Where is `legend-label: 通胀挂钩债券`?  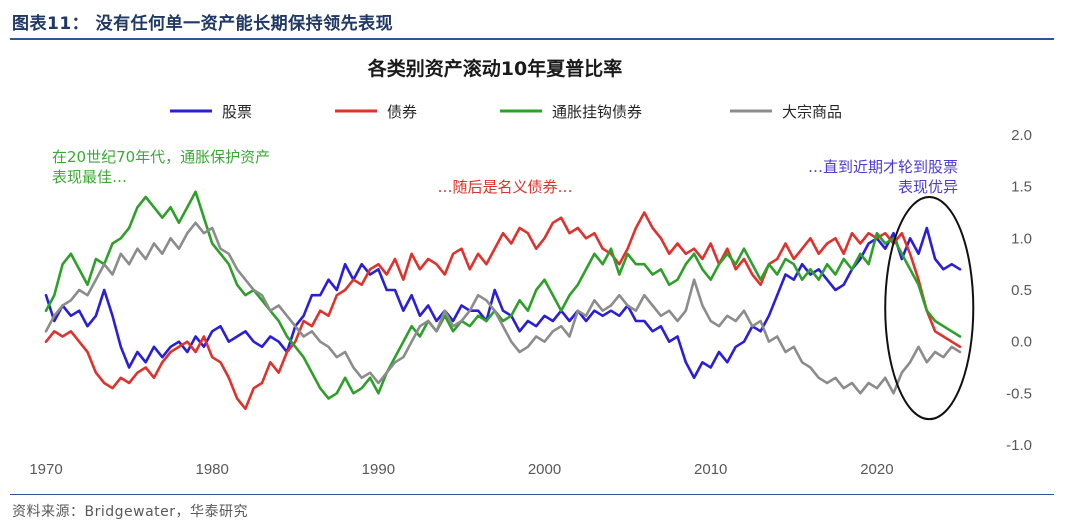 legend-label: 通胀挂钩债券 is located at coordinates (597, 112).